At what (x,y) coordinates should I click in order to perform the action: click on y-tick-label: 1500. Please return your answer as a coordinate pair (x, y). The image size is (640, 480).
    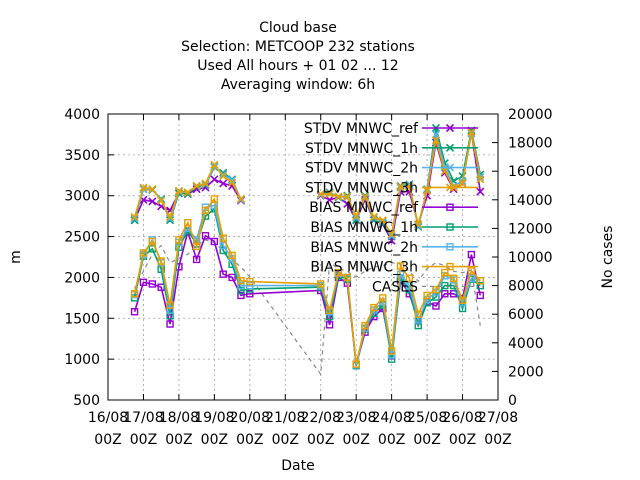
    Looking at the image, I should click on (82, 319).